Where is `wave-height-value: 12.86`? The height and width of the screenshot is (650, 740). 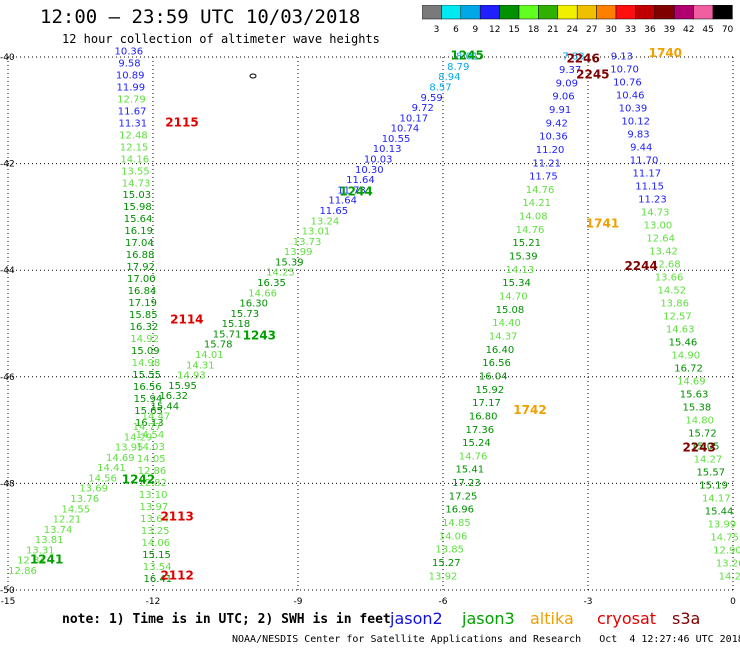 wave-height-value: 12.86 is located at coordinates (152, 471).